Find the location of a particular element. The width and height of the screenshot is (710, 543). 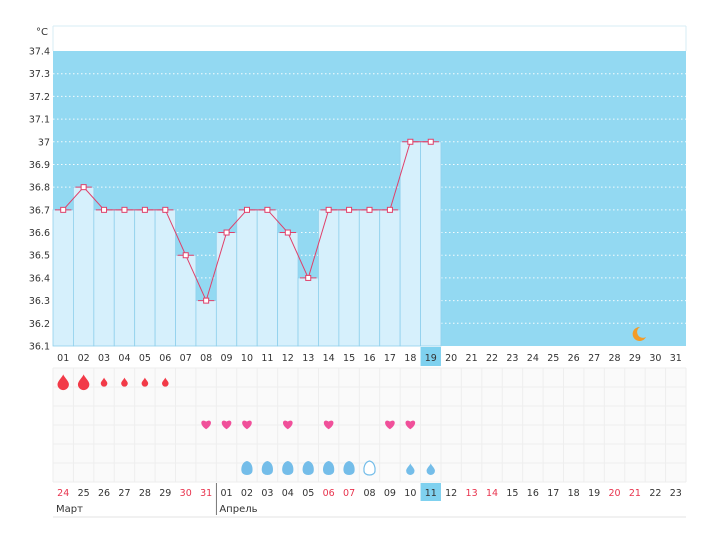

x-tick-label: 27 is located at coordinates (594, 358).